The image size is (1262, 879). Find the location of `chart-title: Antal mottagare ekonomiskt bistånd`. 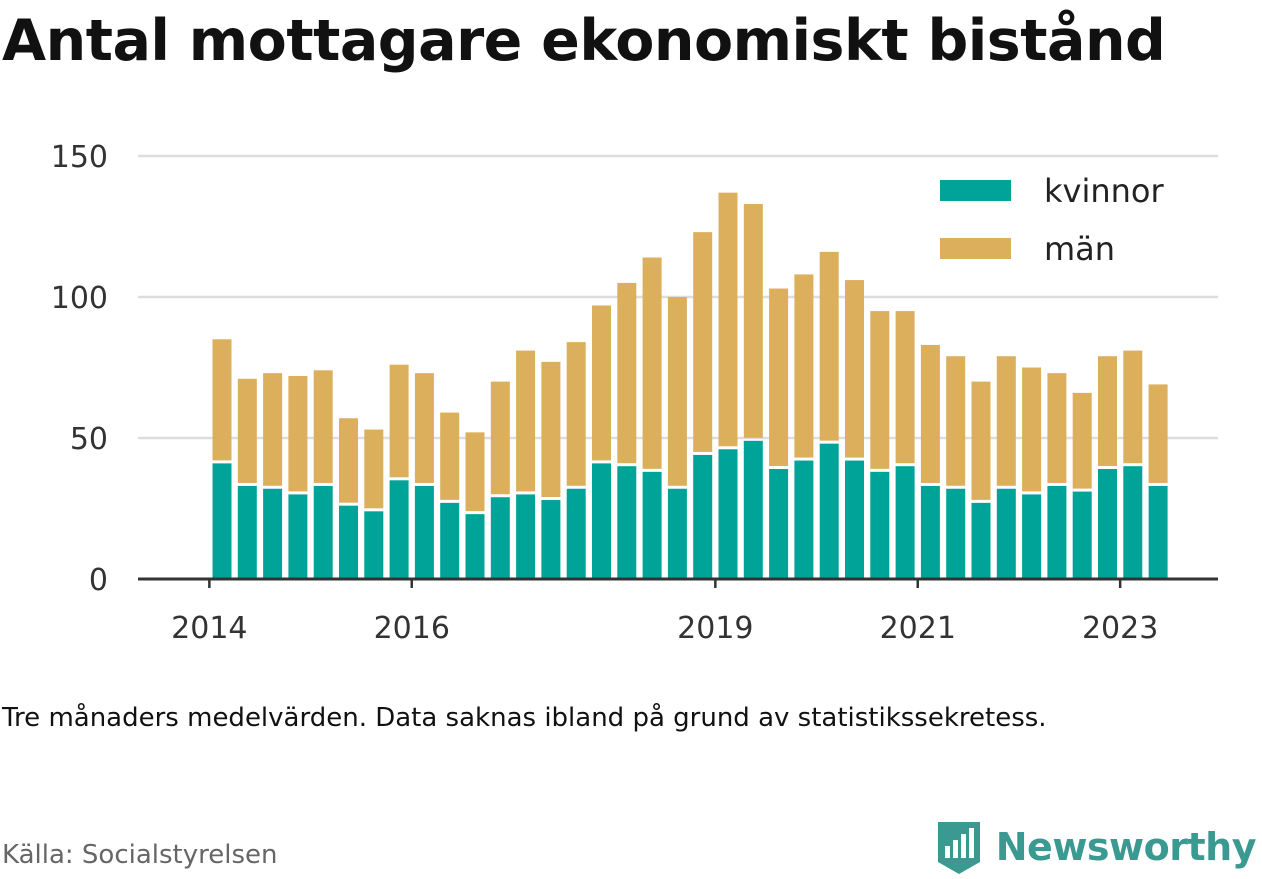

chart-title: Antal mottagare ekonomiskt bistånd is located at coordinates (584, 41).